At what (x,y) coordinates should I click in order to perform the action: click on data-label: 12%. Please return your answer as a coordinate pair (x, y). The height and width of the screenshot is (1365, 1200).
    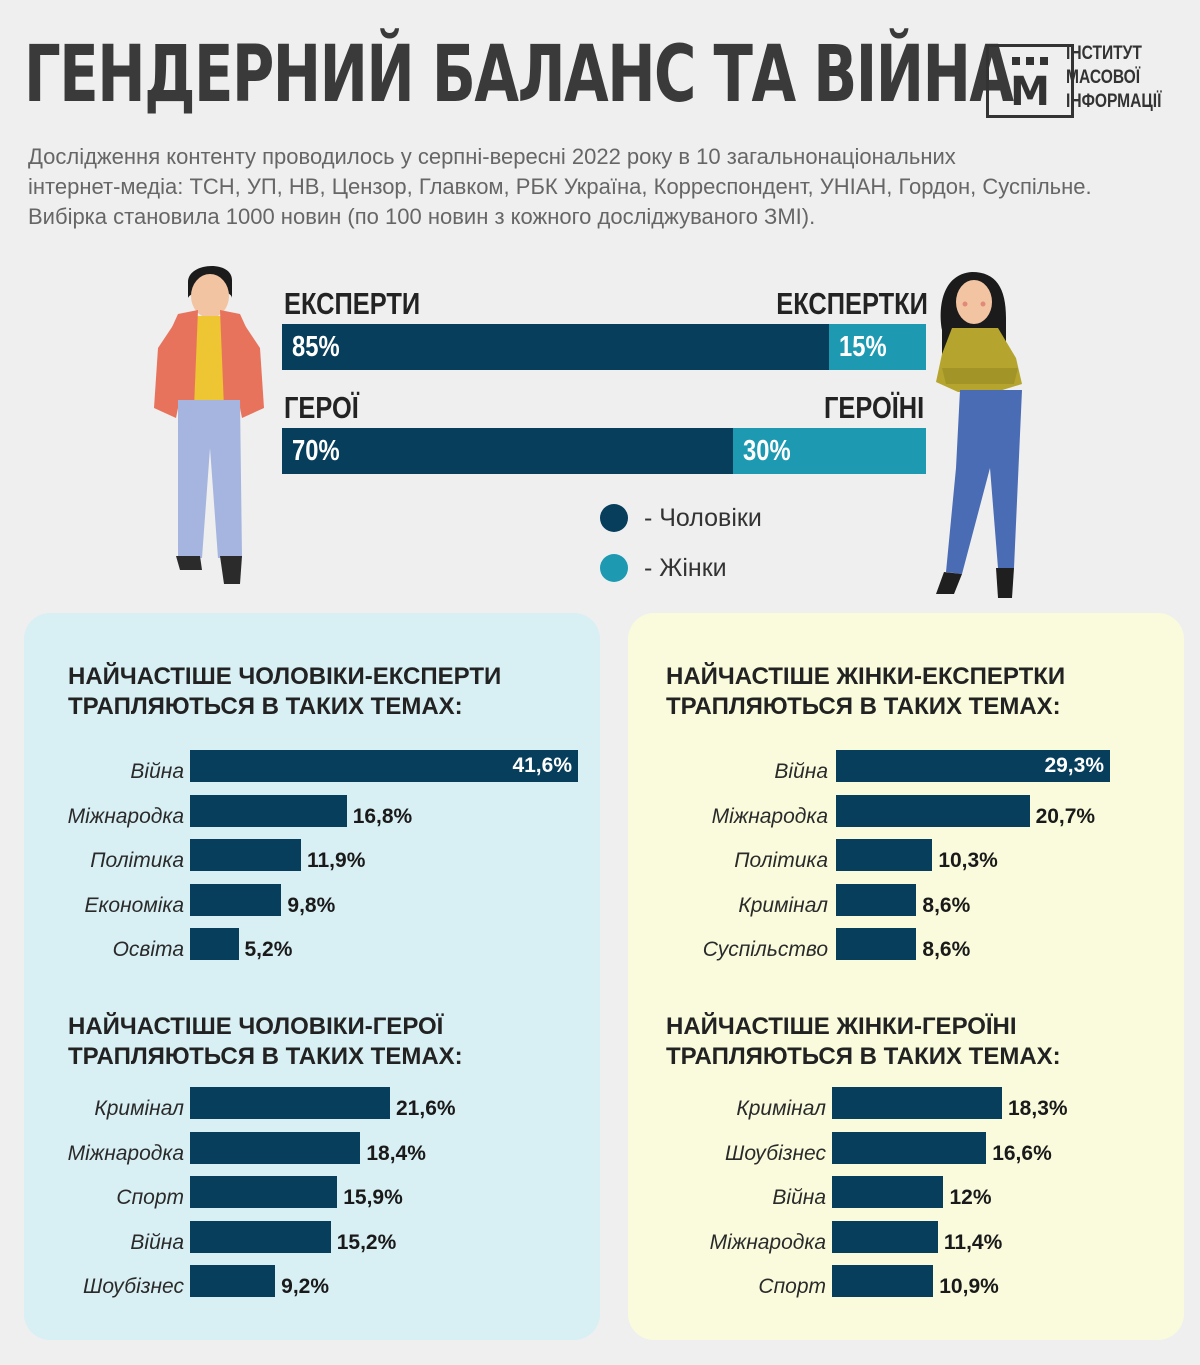
    Looking at the image, I should click on (970, 1198).